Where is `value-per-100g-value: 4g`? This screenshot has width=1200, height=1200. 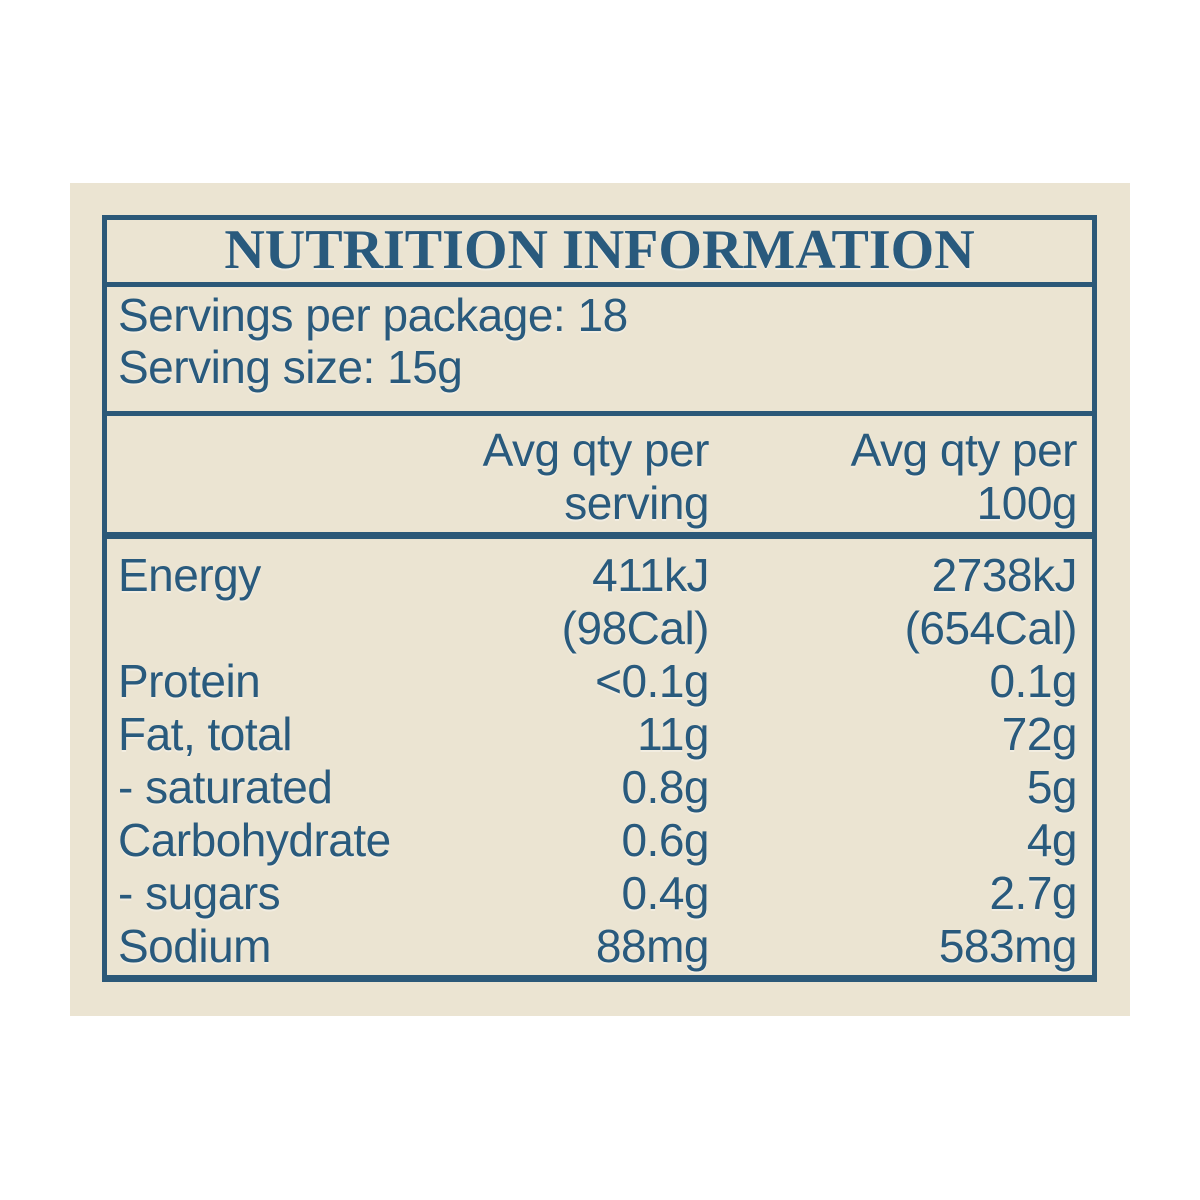
value-per-100g-value: 4g is located at coordinates (1052, 840).